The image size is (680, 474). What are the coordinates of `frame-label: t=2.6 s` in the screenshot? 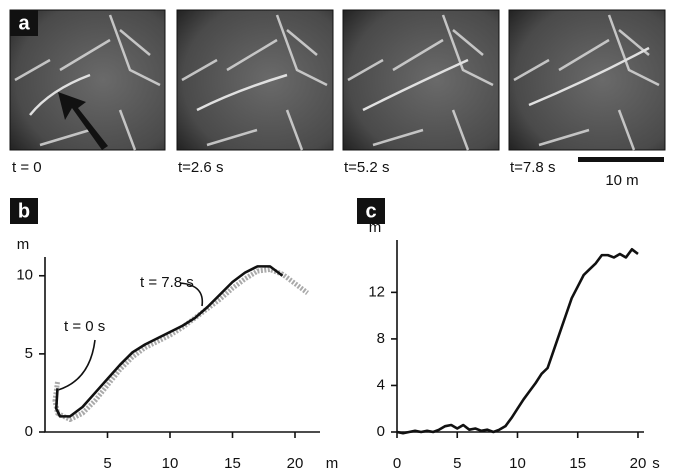 It's located at (200, 167).